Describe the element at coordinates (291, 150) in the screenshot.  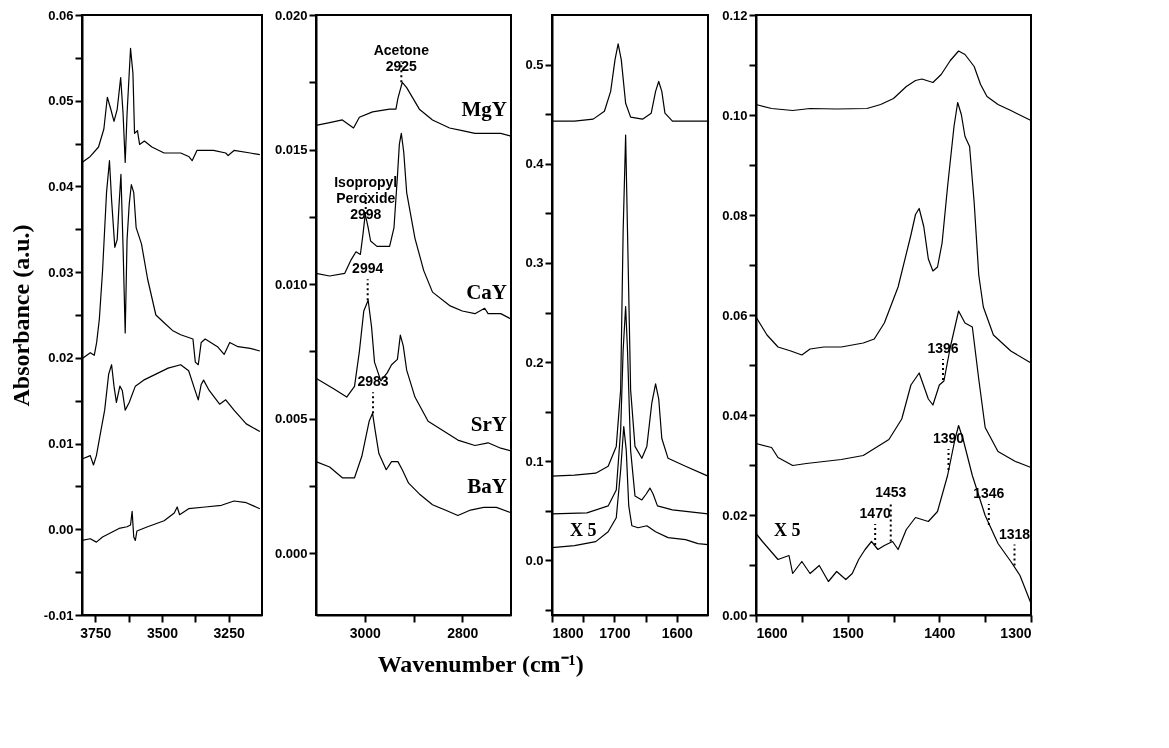
I see `y-tick-label: 0.015` at that location.